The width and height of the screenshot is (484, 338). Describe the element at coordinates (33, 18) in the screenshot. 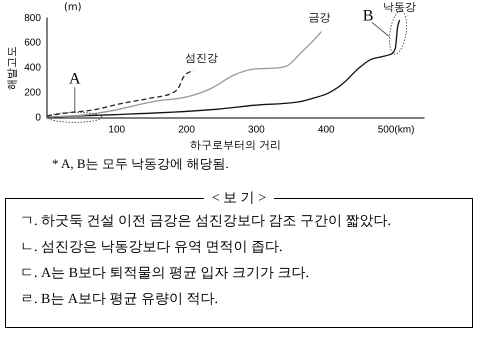

I see `y-tick-label: 800` at that location.